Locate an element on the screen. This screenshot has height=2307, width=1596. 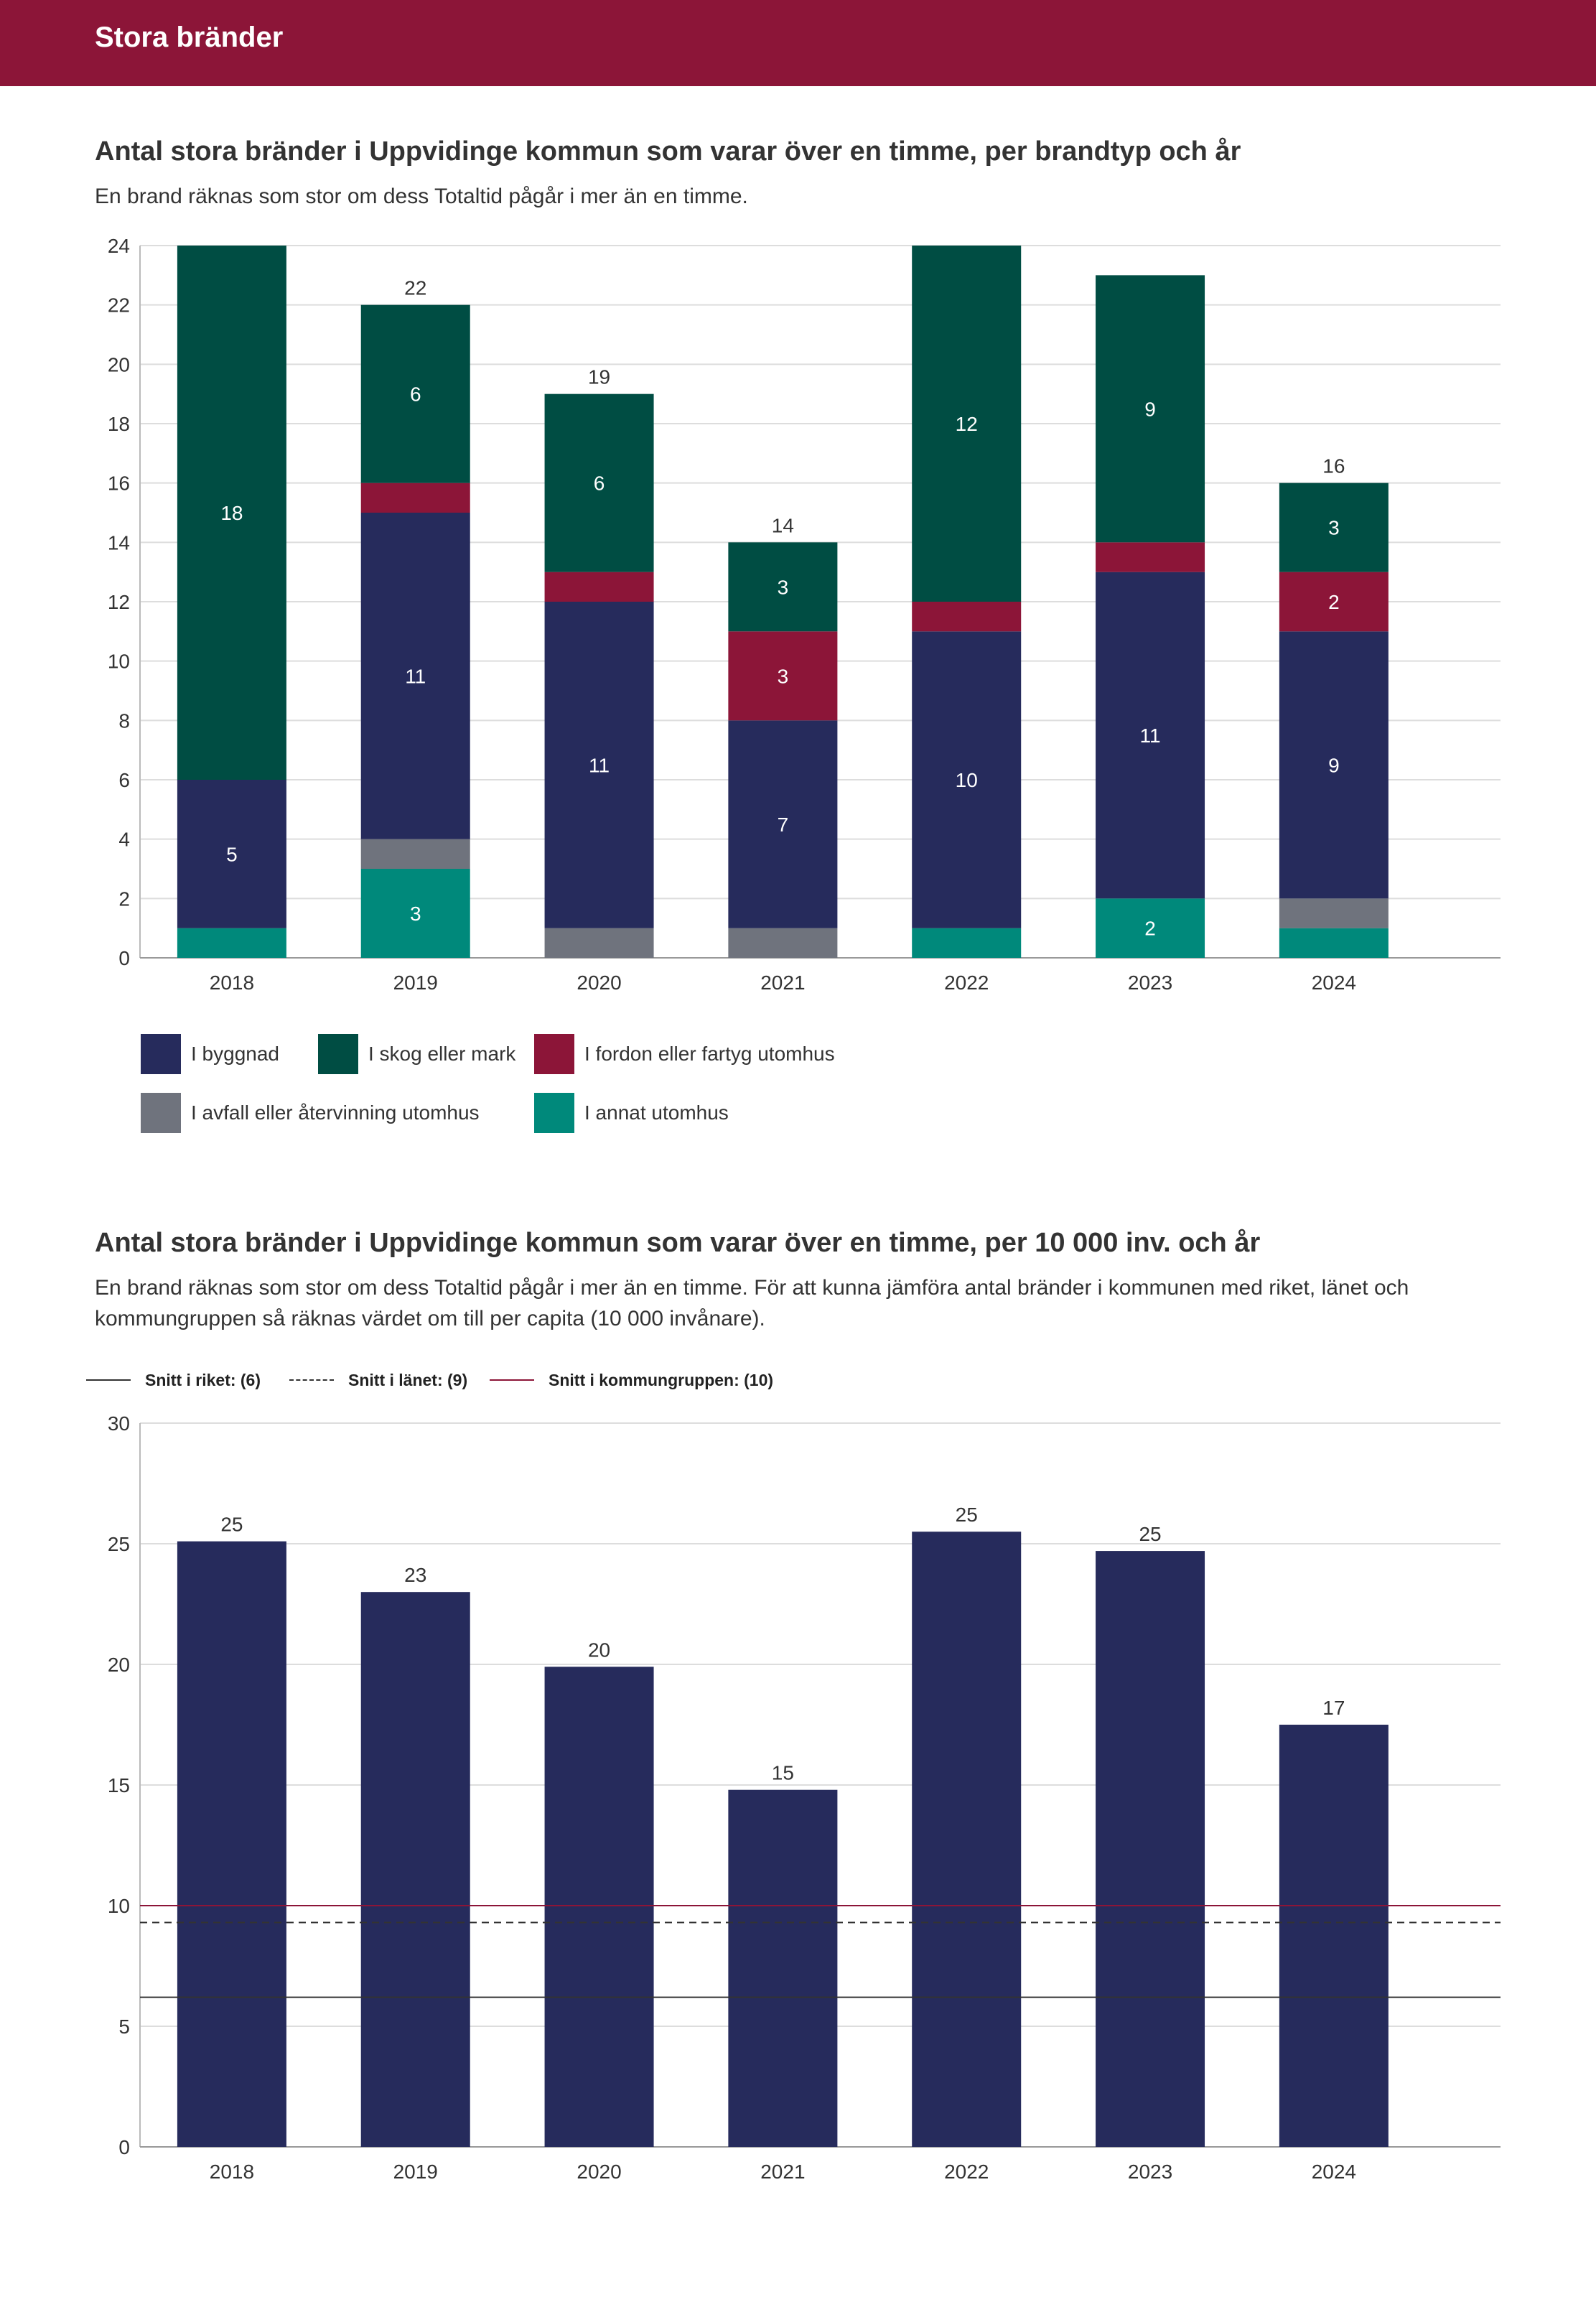
legend-item-annat: I annat utomhus is located at coordinates (631, 1113).